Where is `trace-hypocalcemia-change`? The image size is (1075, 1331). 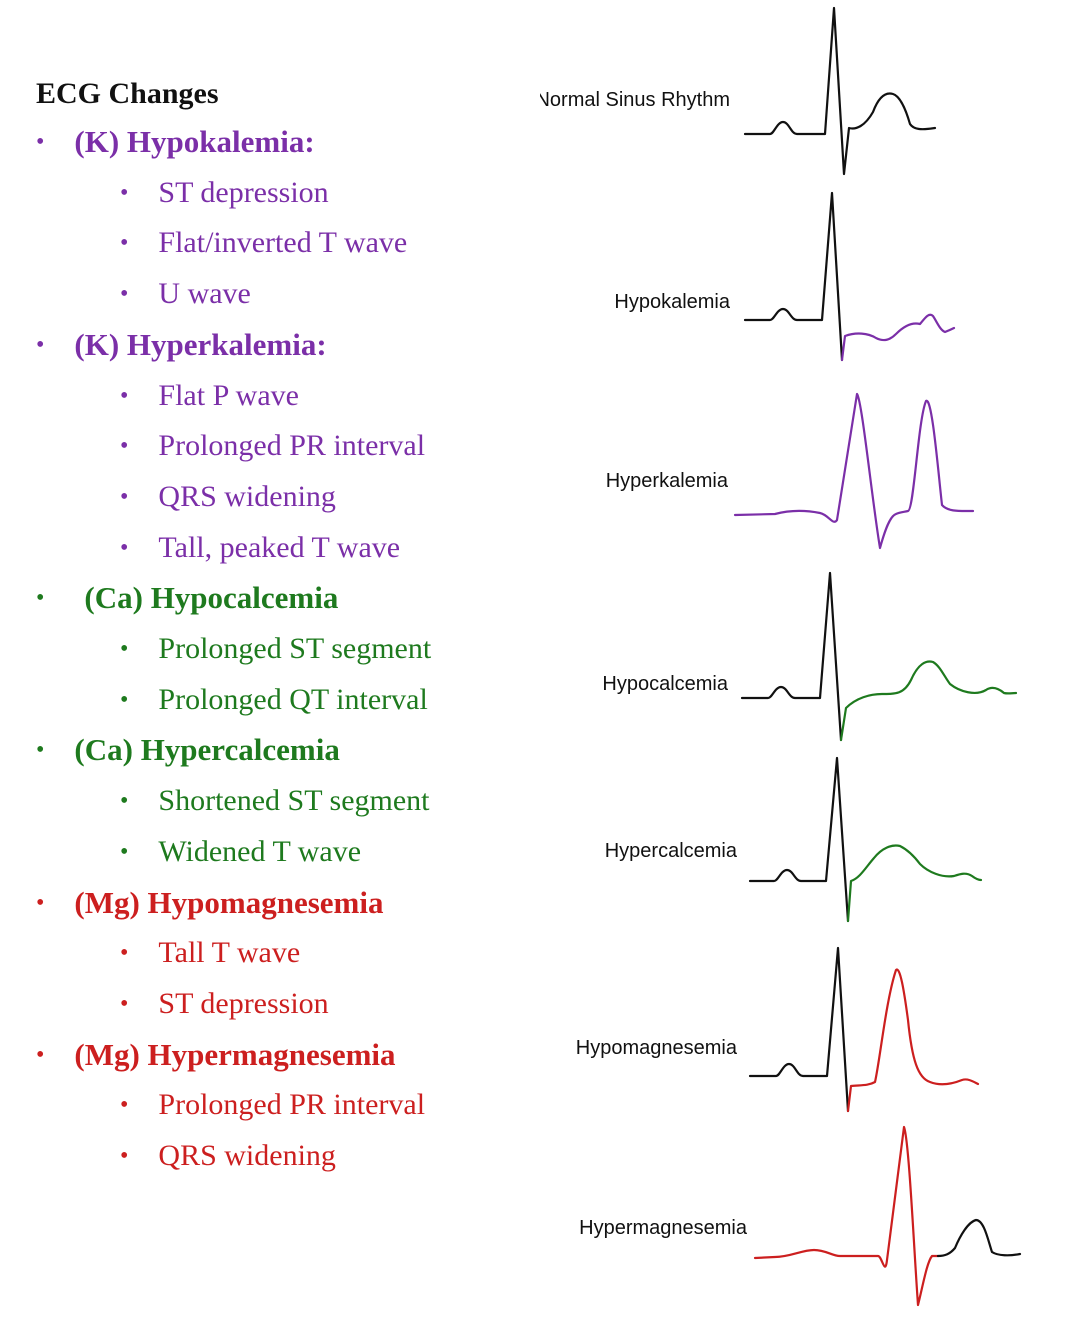
trace-hypocalcemia-change is located at coordinates (928, 701).